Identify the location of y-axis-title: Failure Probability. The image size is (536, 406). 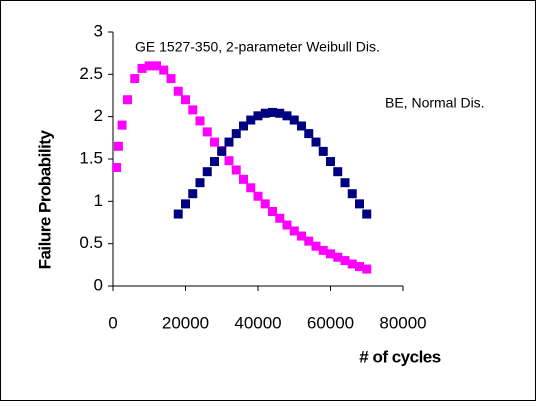
(44, 200).